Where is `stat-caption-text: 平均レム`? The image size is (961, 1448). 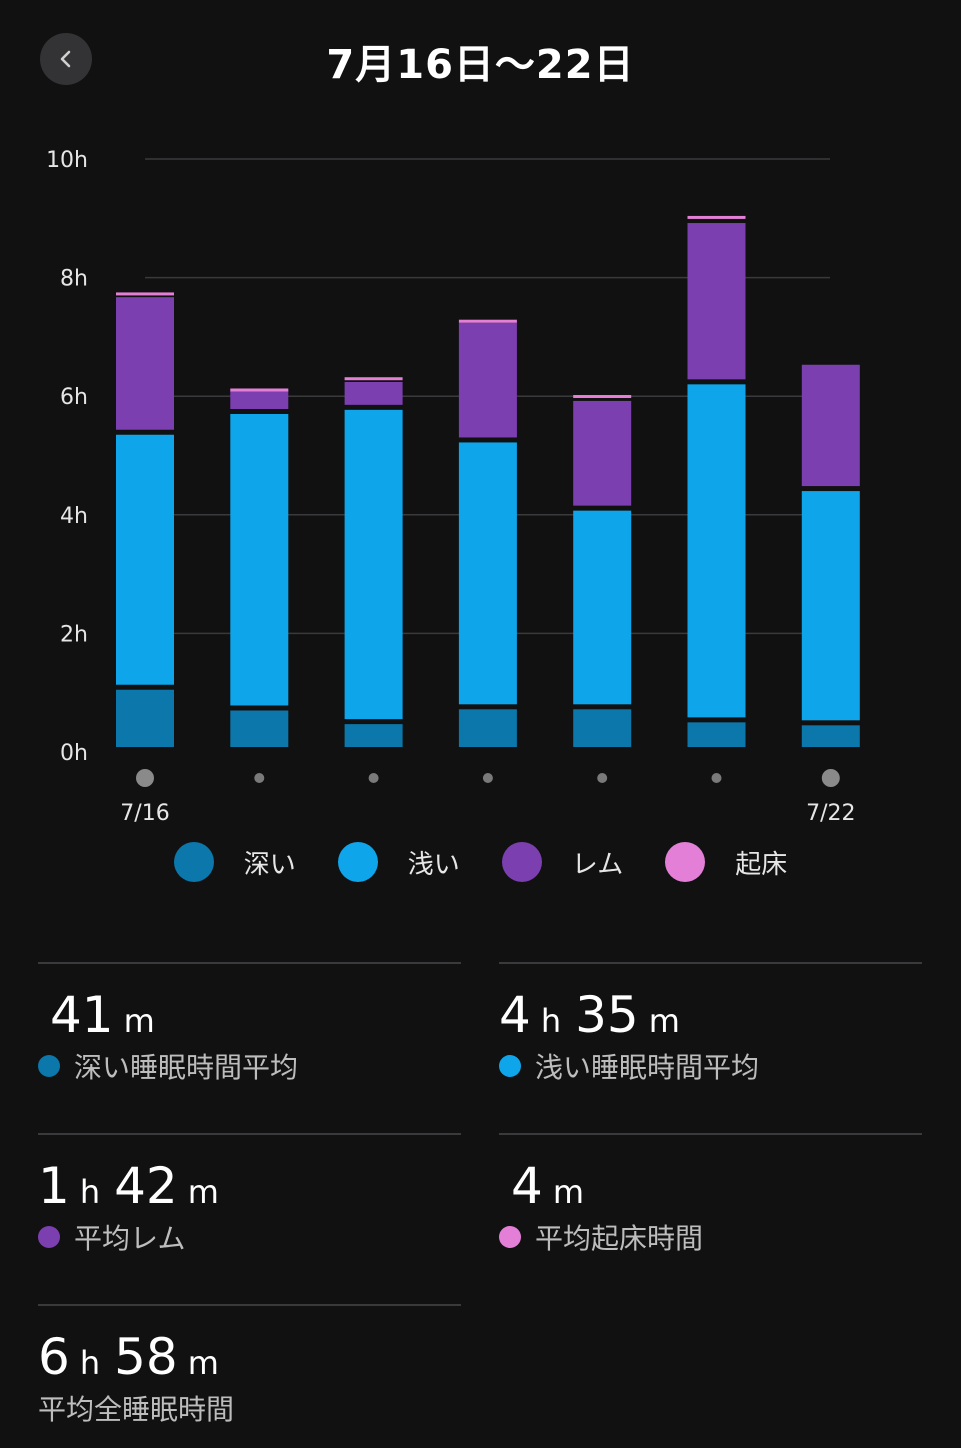
stat-caption-text: 平均レム is located at coordinates (130, 1238).